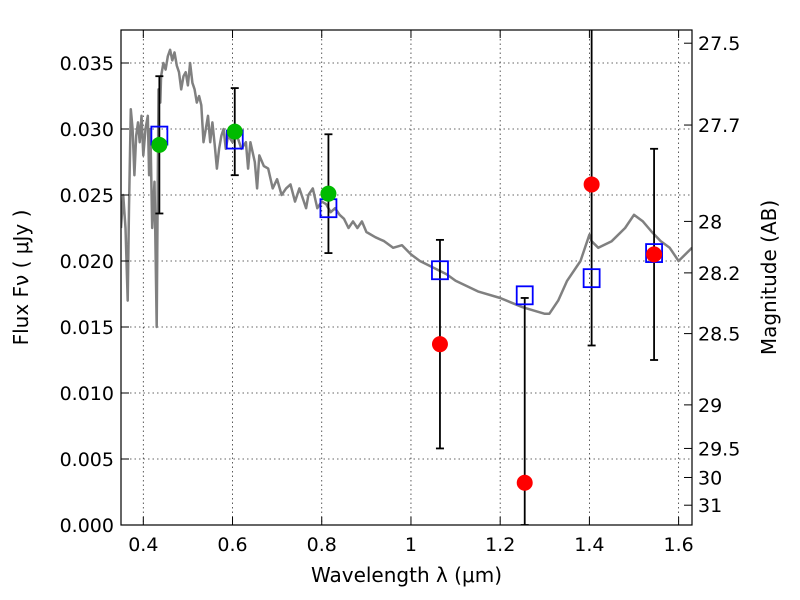 Image resolution: width=800 pixels, height=600 pixels. I want to click on y-tick-label: 0.020, so click(87, 262).